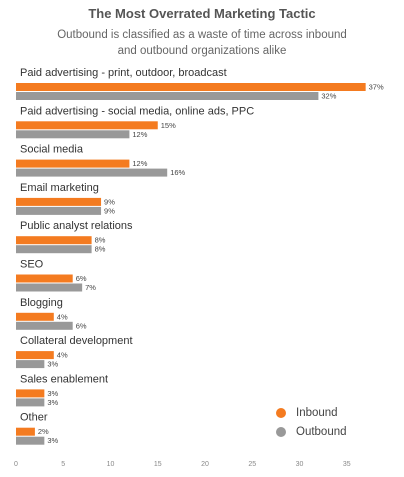 The height and width of the screenshot is (477, 404). I want to click on category-label: Email marketing, so click(59, 188).